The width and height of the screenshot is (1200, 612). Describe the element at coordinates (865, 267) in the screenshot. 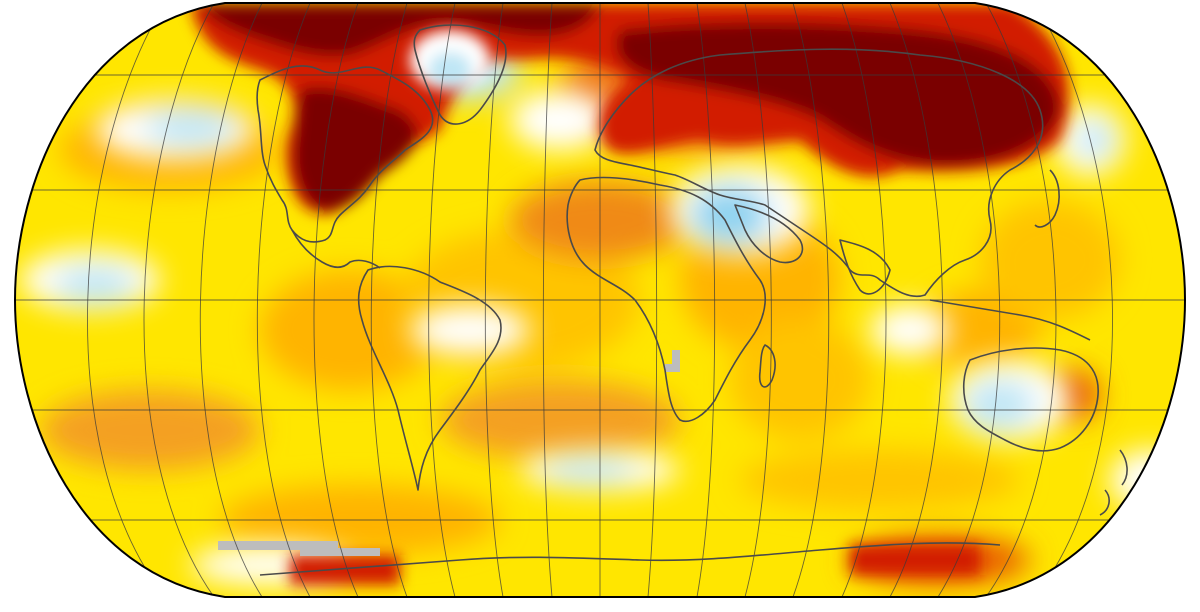

I see `coast-india` at that location.